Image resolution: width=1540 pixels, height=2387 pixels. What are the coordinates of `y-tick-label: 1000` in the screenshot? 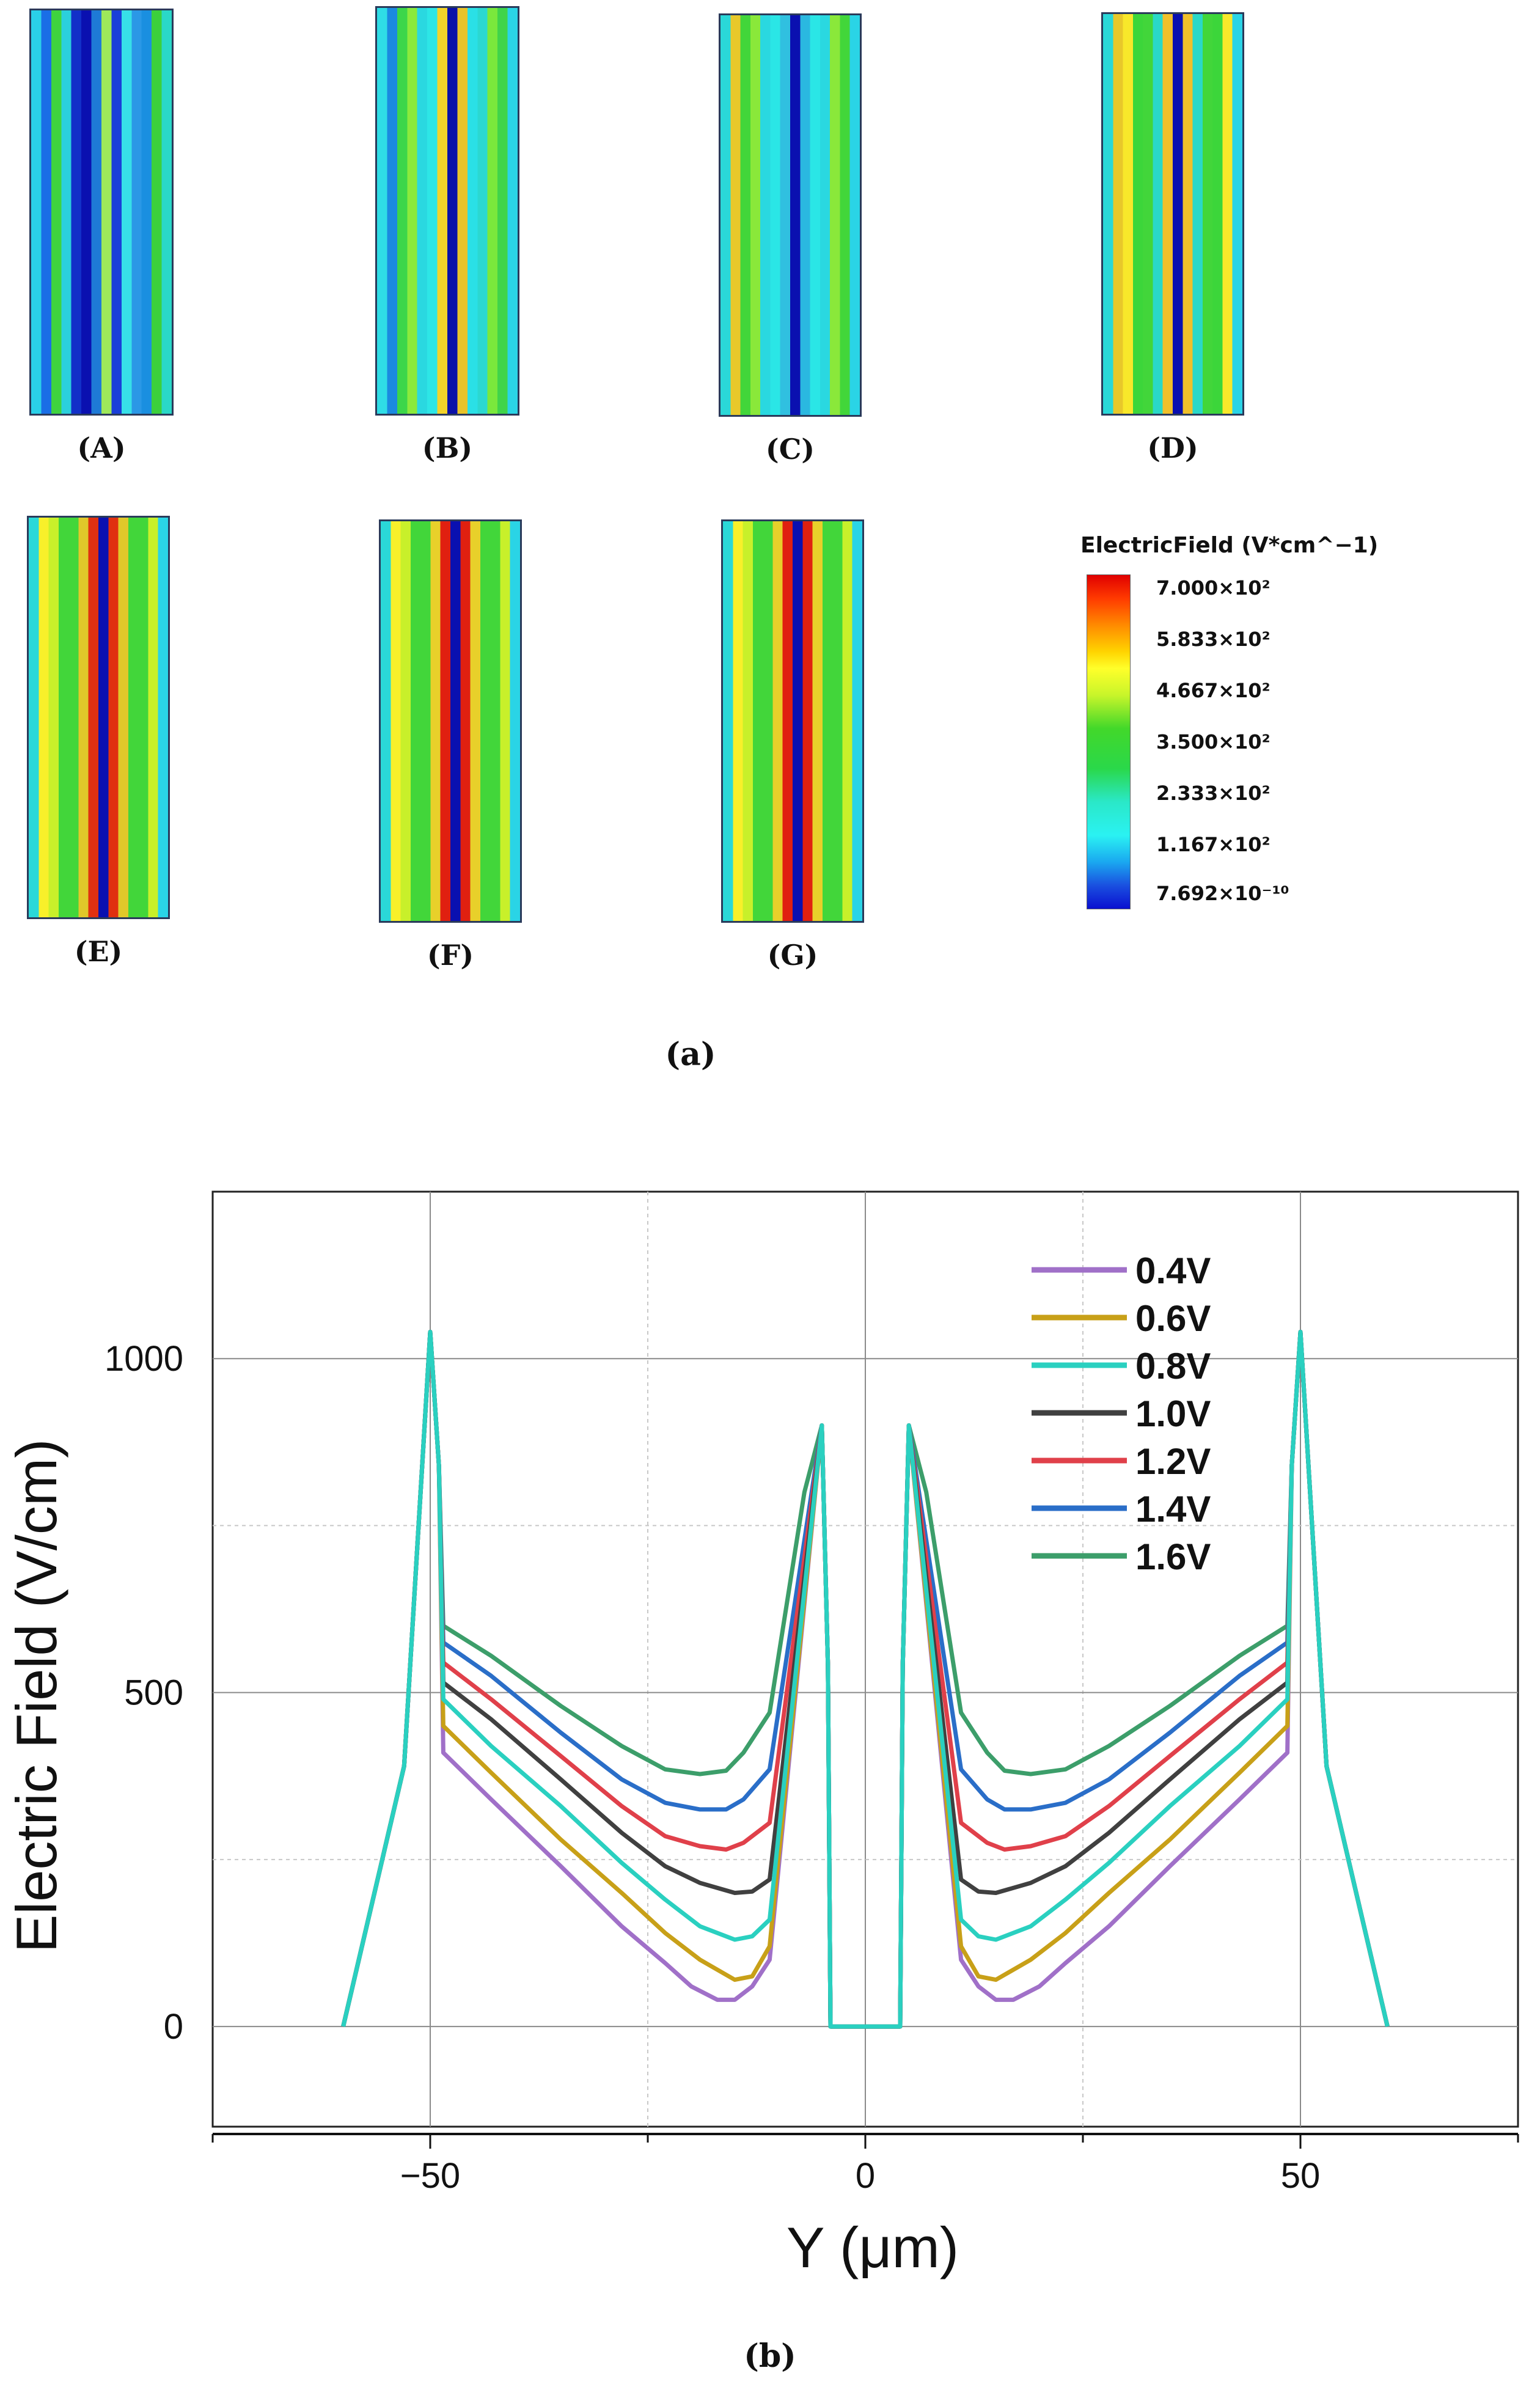 It's located at (144, 1359).